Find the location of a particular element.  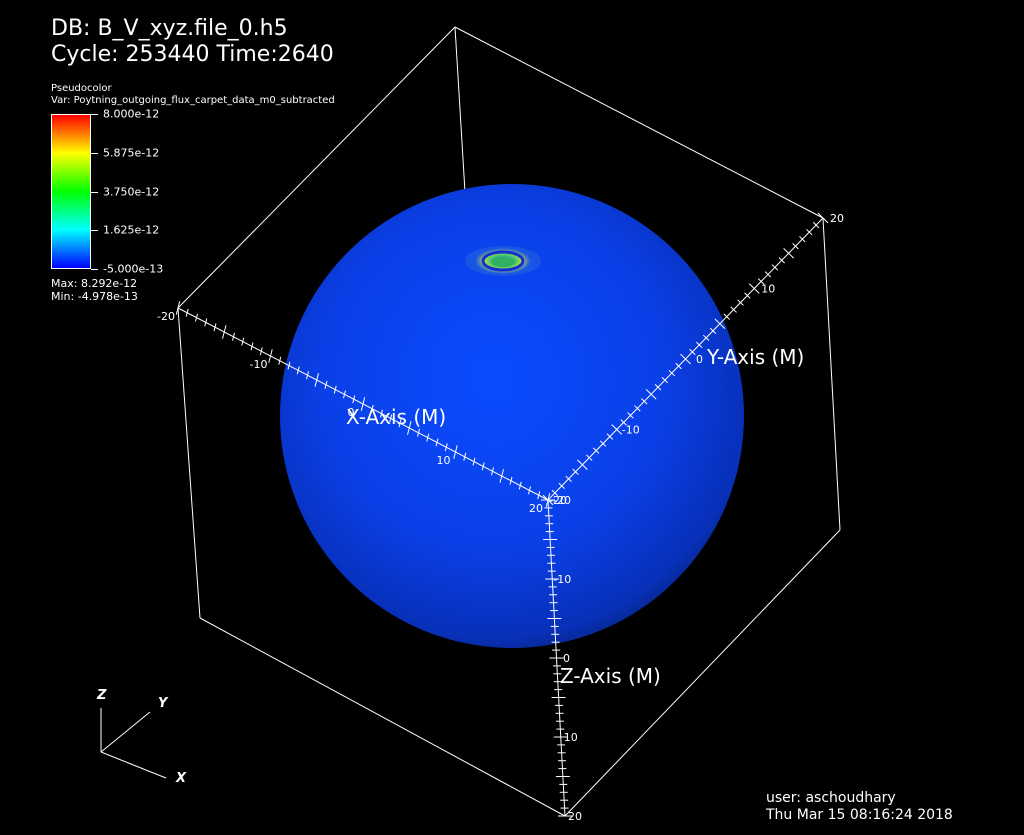

z-axis-title: Z-Axis (M) is located at coordinates (610, 676).